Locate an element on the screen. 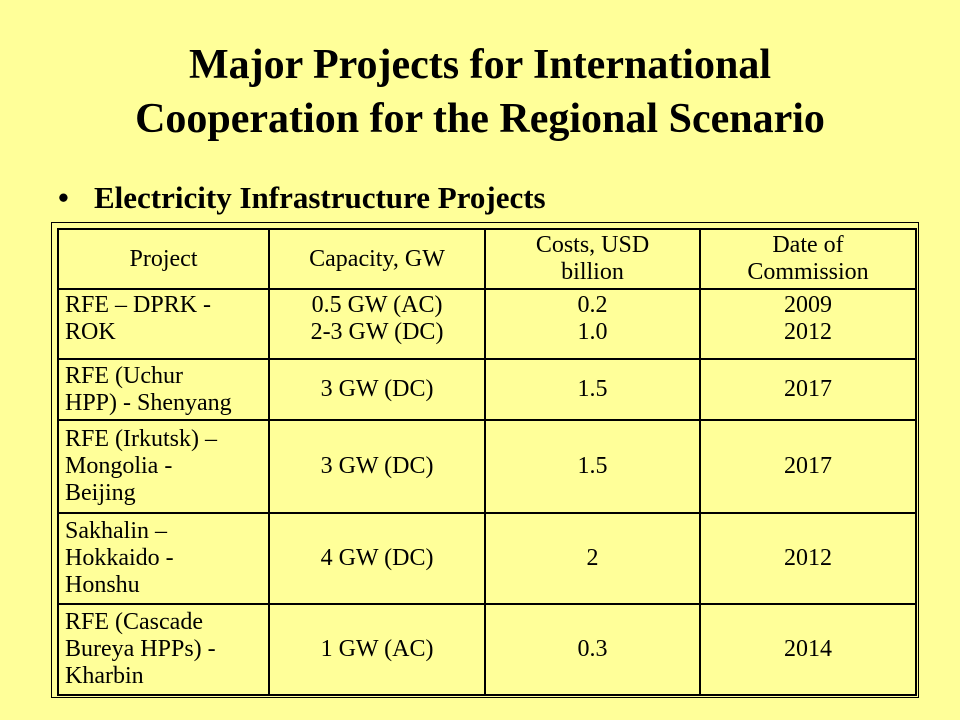 The height and width of the screenshot is (720, 960). header-cell: Capacity, GW is located at coordinates (377, 259).